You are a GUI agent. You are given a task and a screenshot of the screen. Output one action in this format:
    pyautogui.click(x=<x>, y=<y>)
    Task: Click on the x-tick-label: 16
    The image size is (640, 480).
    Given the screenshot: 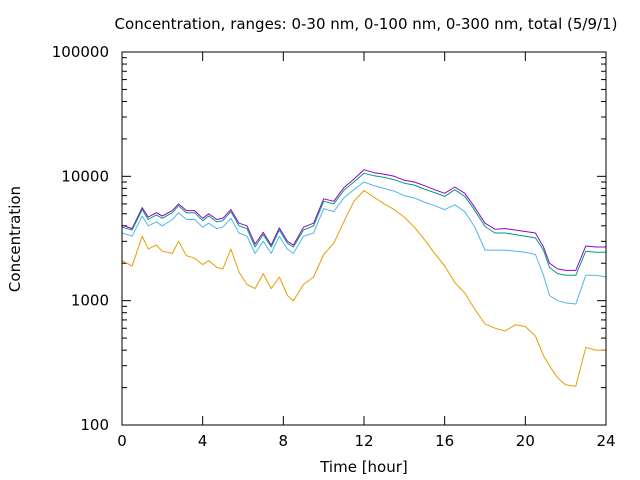 What is the action you would take?
    pyautogui.click(x=444, y=441)
    